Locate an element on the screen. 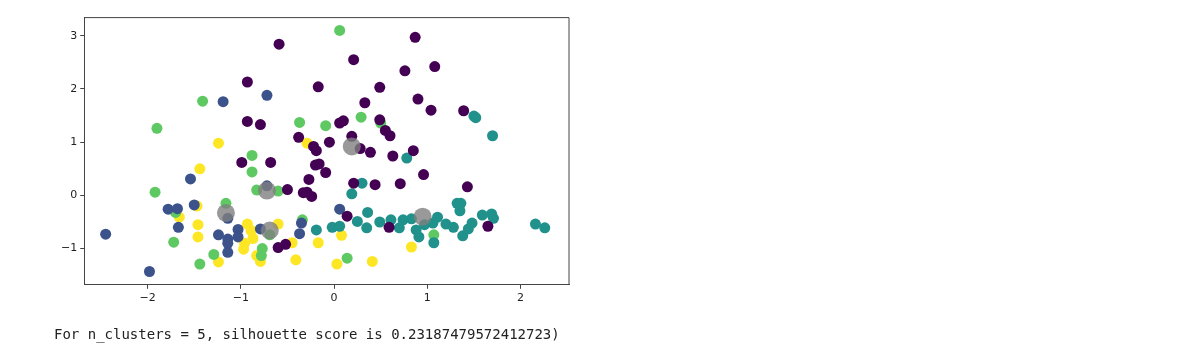 Image resolution: width=1192 pixels, height=361 pixels. y-tick-label: 2 is located at coordinates (74, 88).